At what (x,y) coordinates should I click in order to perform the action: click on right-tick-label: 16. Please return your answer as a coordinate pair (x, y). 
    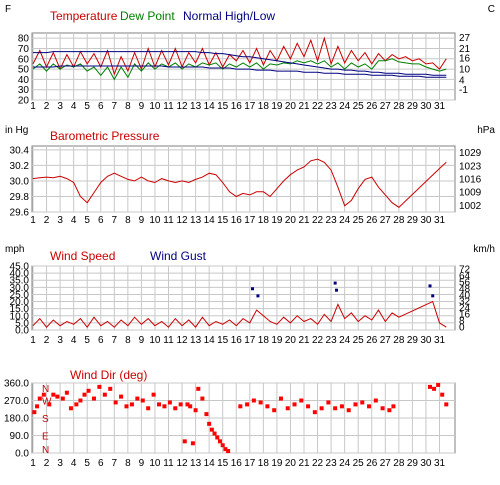
    Looking at the image, I should click on (465, 315).